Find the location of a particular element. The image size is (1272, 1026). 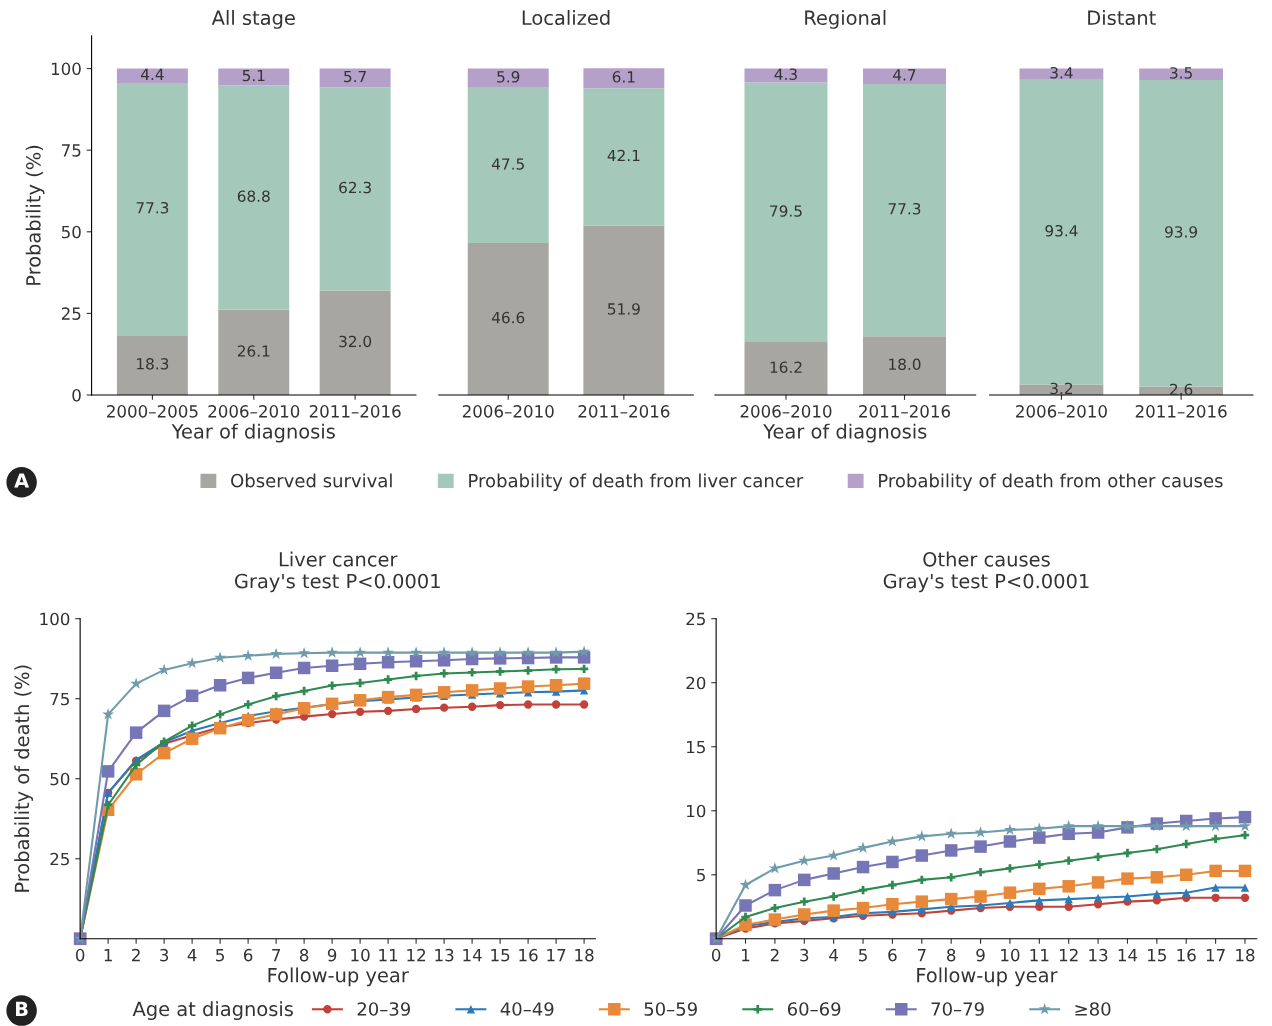

data-label: 4.3 is located at coordinates (785, 74).